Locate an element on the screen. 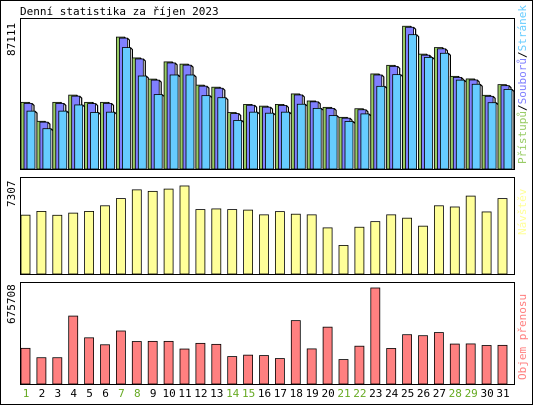  legend-entry-1: / is located at coordinates (522, 107).